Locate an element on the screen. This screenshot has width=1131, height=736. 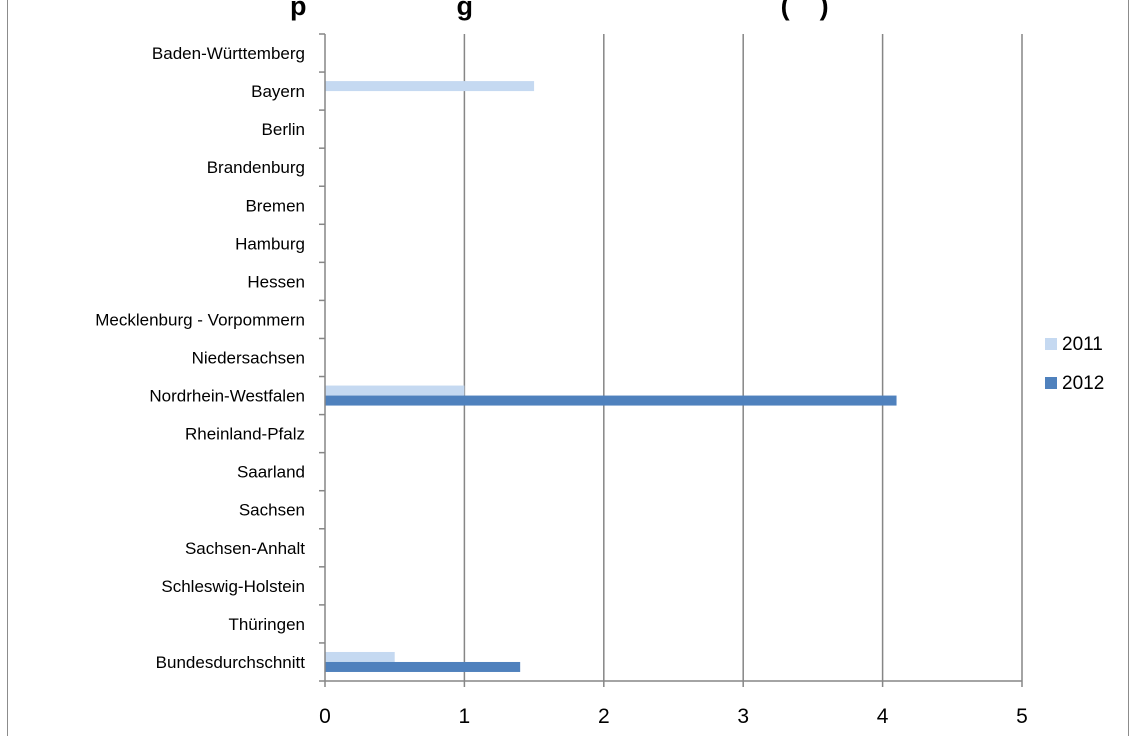
category-label: Saarland is located at coordinates (271, 472).